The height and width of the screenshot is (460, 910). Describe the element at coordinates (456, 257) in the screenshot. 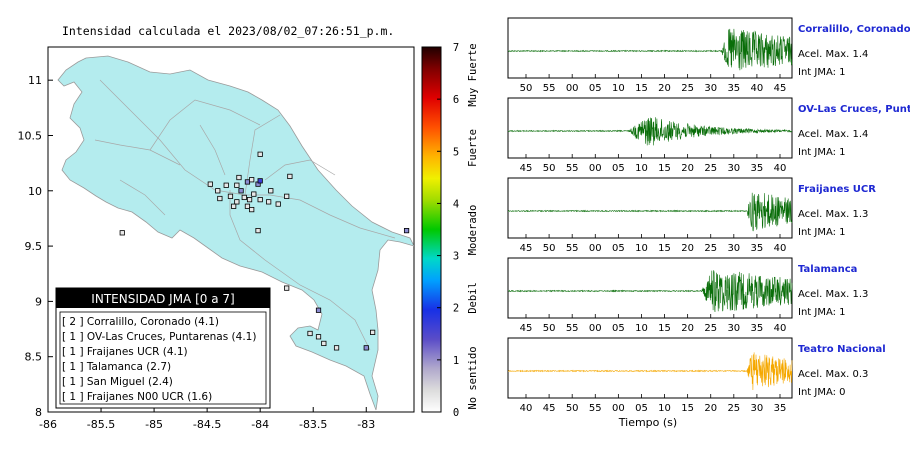

I see `colorbar-tick-label: 3` at that location.